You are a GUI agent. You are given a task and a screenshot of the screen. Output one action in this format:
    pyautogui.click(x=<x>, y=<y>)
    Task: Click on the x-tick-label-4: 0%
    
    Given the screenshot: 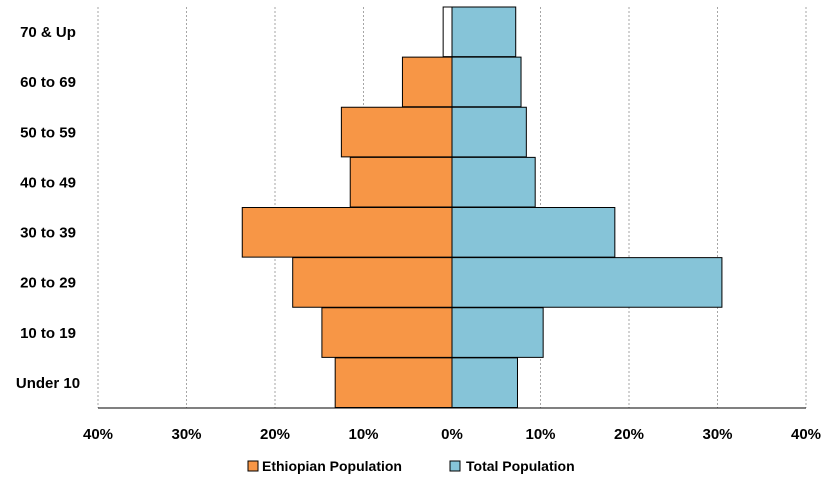 What is the action you would take?
    pyautogui.click(x=452, y=434)
    